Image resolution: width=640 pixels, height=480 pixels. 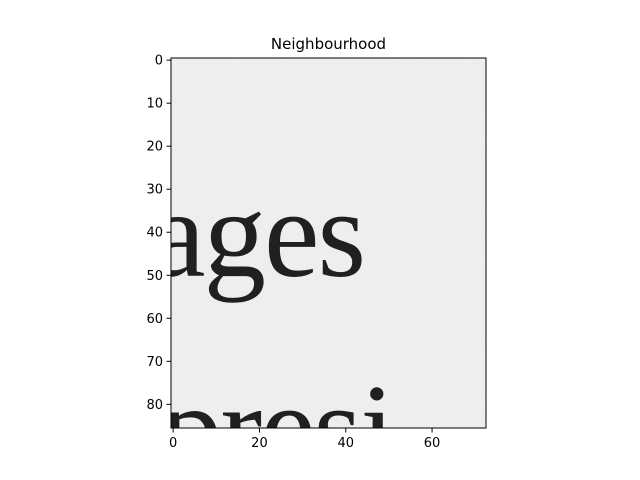 I want to click on y-axis: 0 10 20 30 40 50 60 70 80, so click(x=158, y=233).